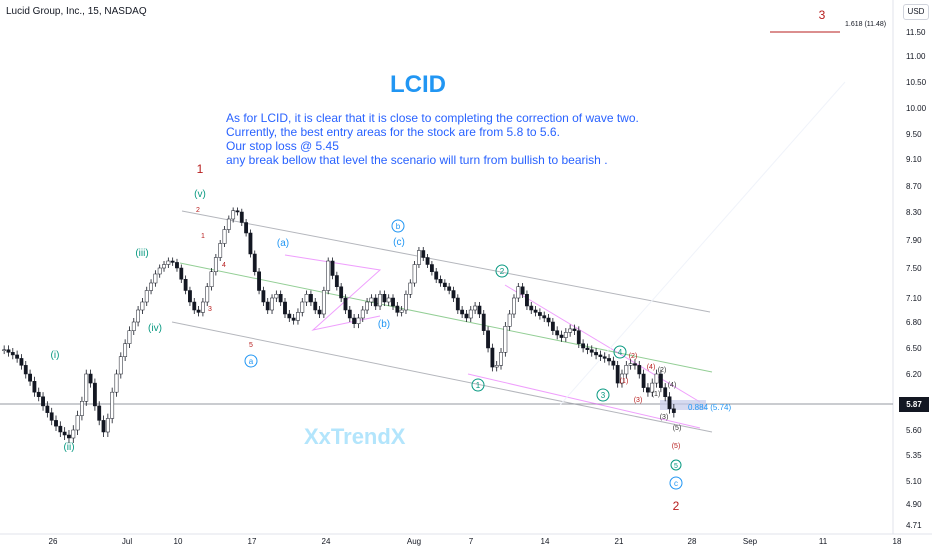 The image size is (932, 555). What do you see at coordinates (676, 506) in the screenshot?
I see `wave-label-2: 2` at bounding box center [676, 506].